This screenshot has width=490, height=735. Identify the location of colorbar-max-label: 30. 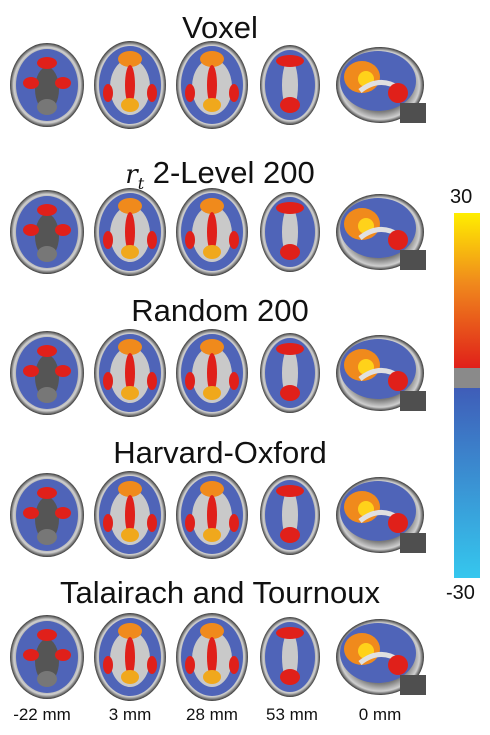
(461, 197).